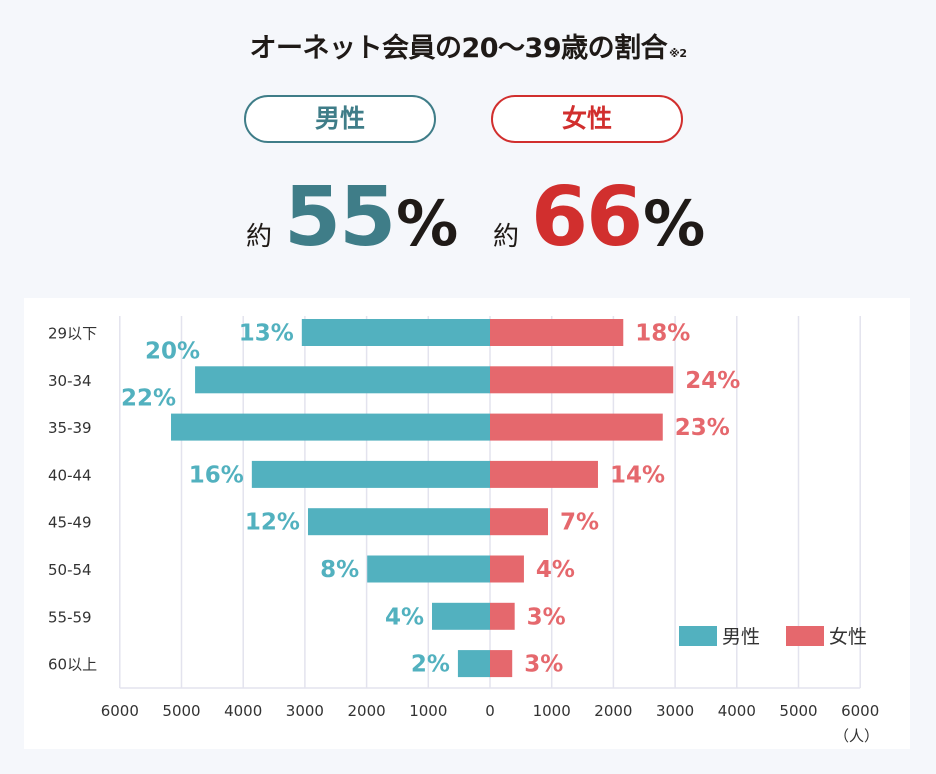 The width and height of the screenshot is (936, 774). What do you see at coordinates (674, 223) in the screenshot?
I see `female-ratio-unit: %` at bounding box center [674, 223].